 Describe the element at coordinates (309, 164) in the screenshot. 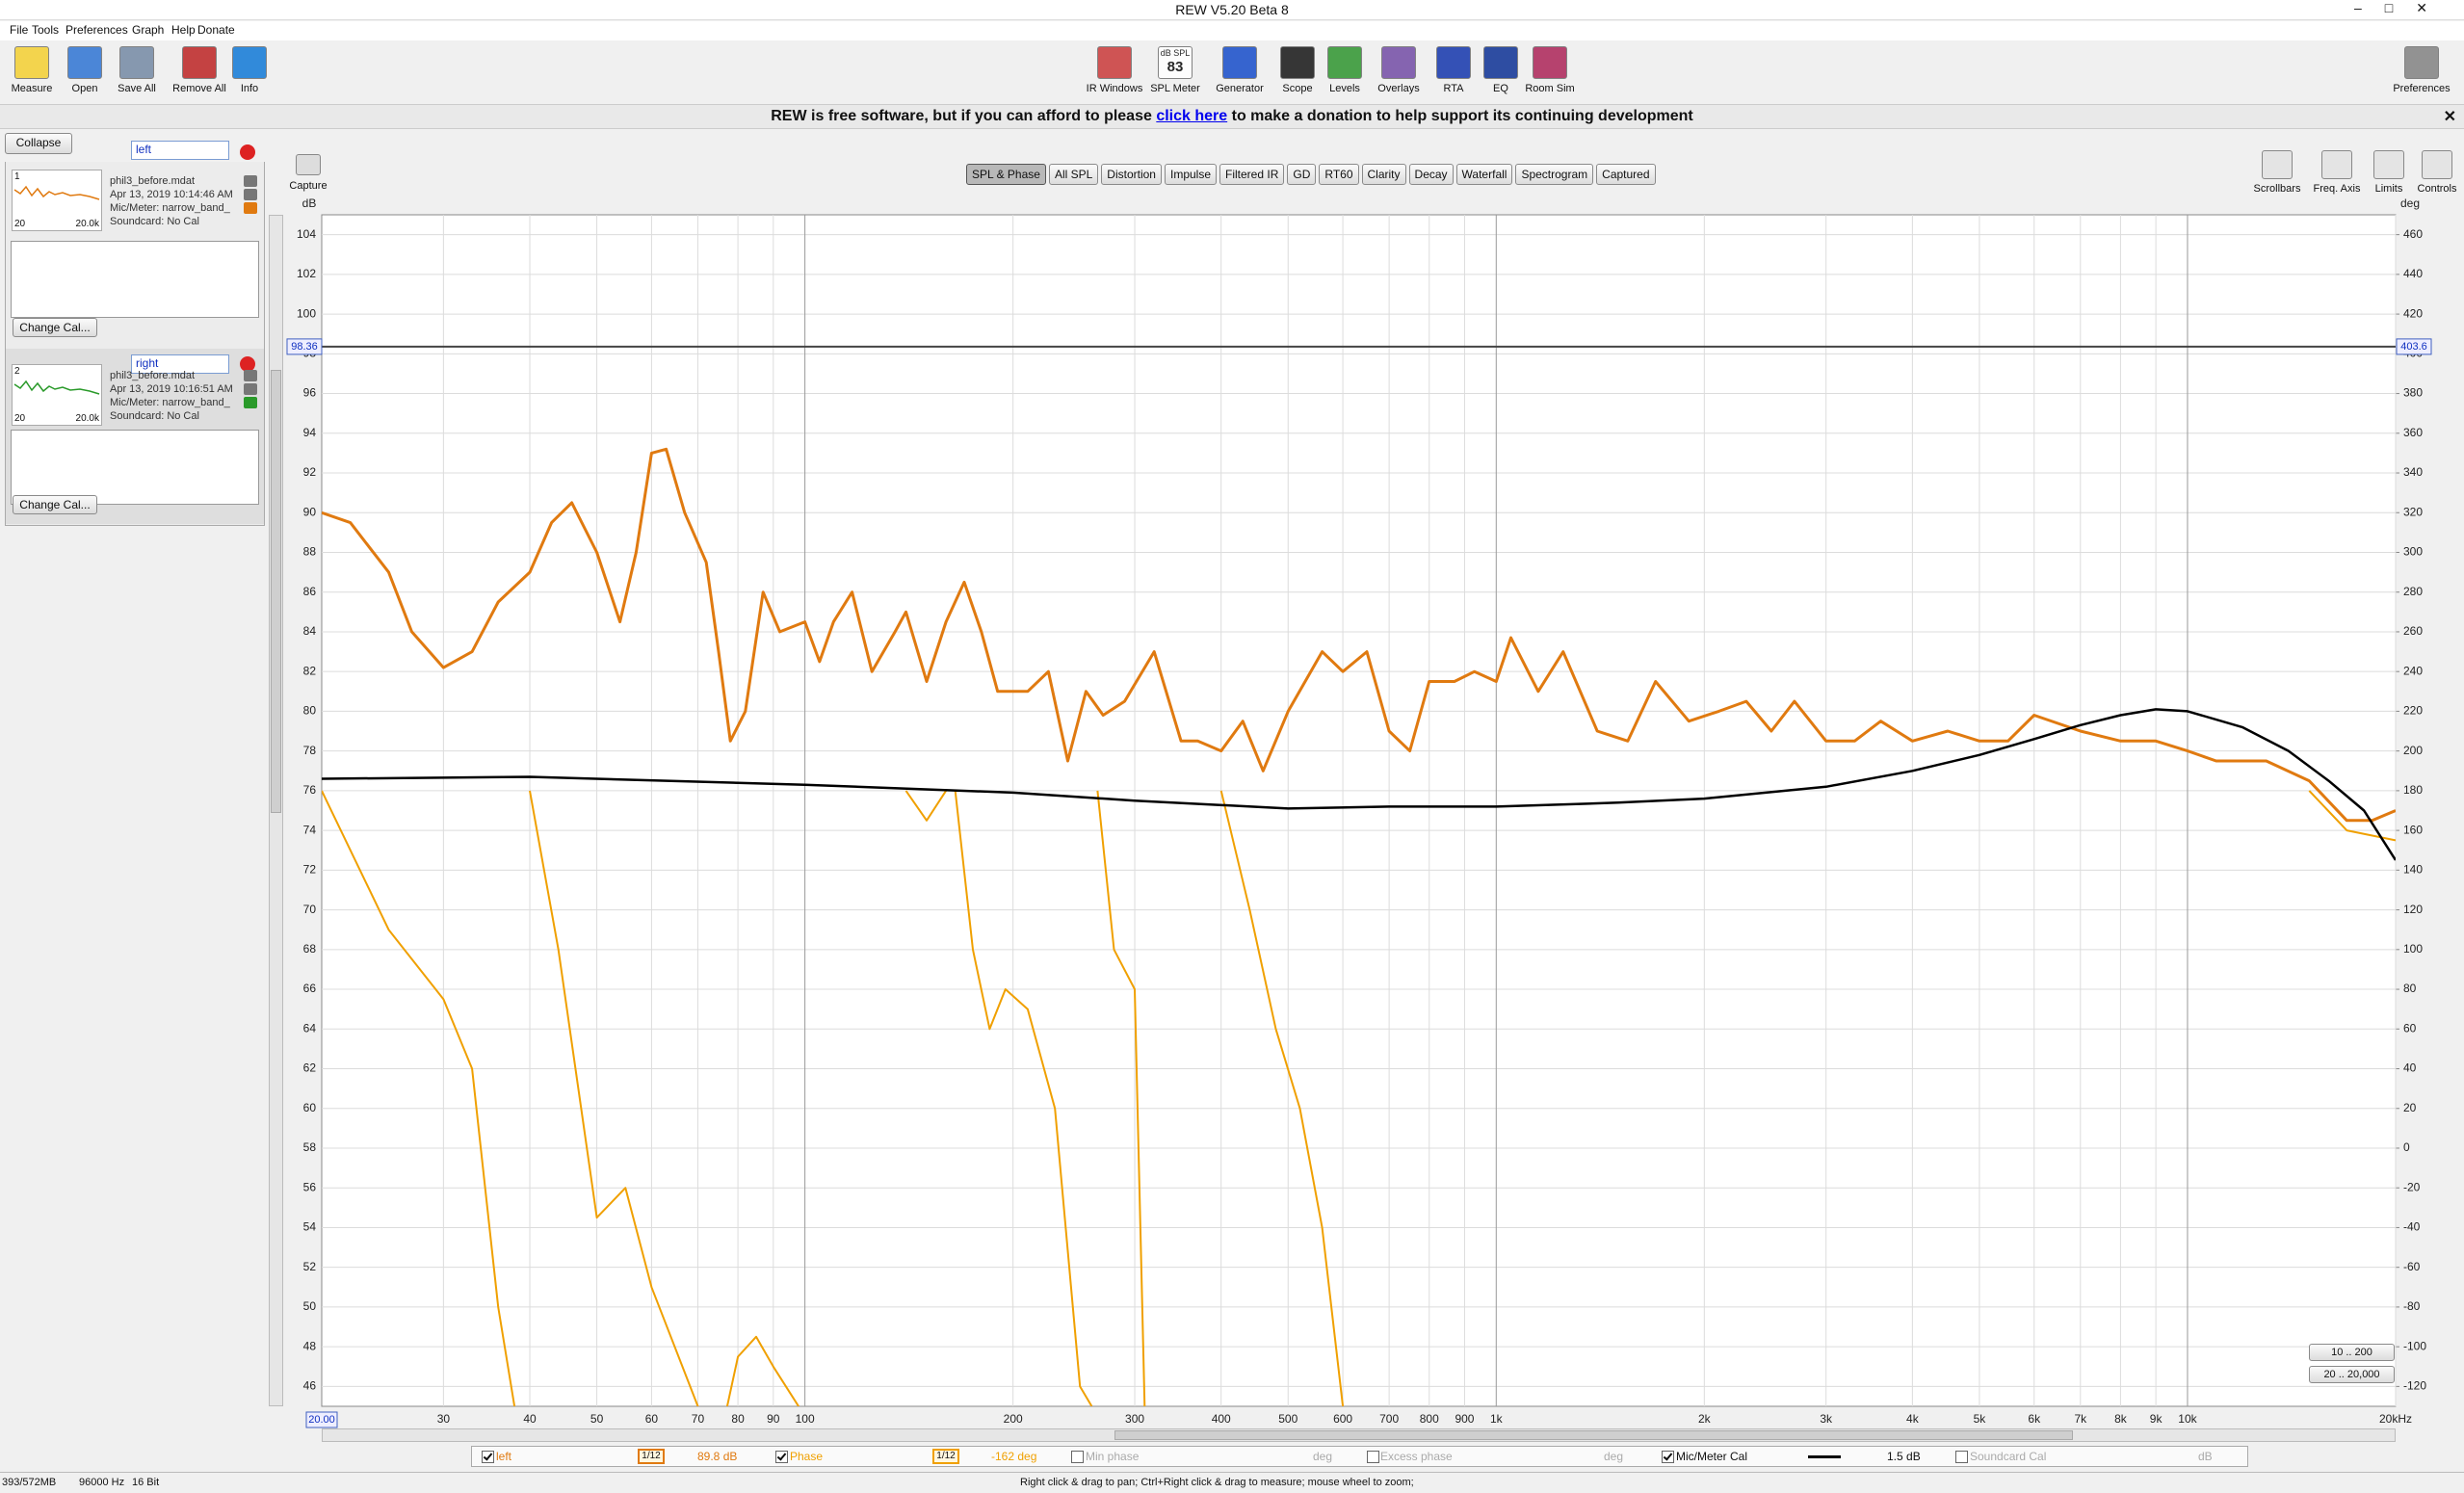

I see `capture-icon` at that location.